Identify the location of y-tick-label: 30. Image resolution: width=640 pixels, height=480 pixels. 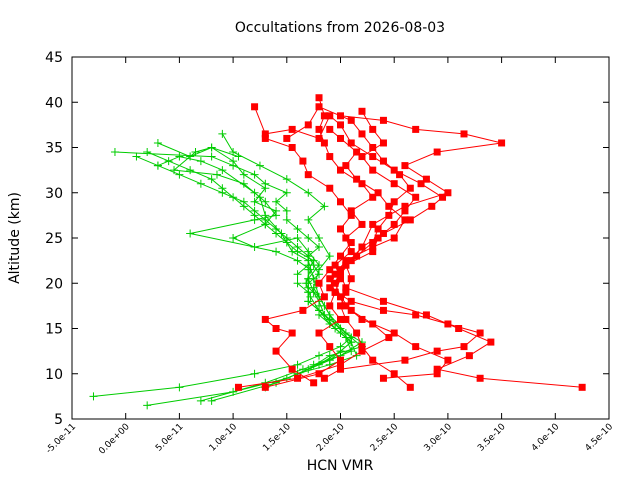
(54, 194).